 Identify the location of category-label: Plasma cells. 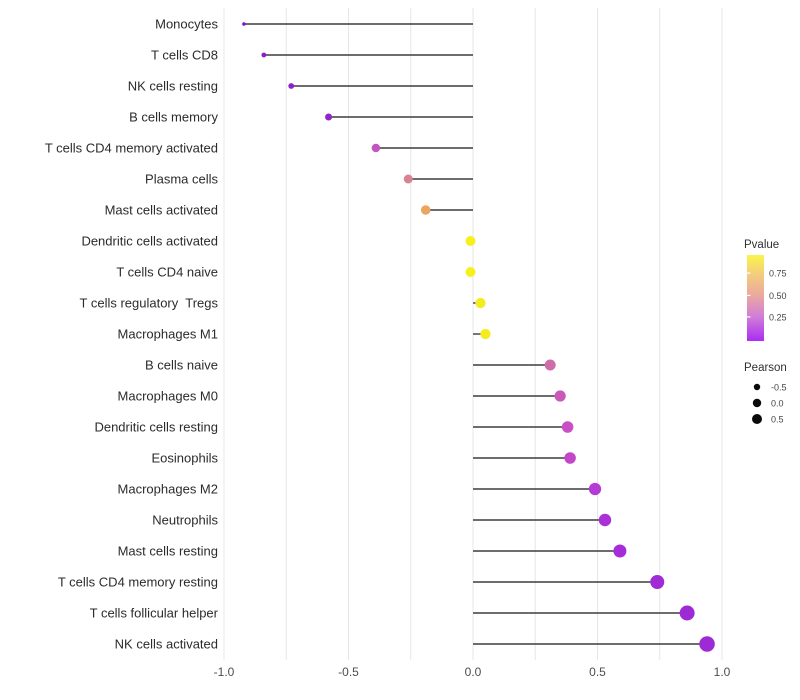
(181, 179).